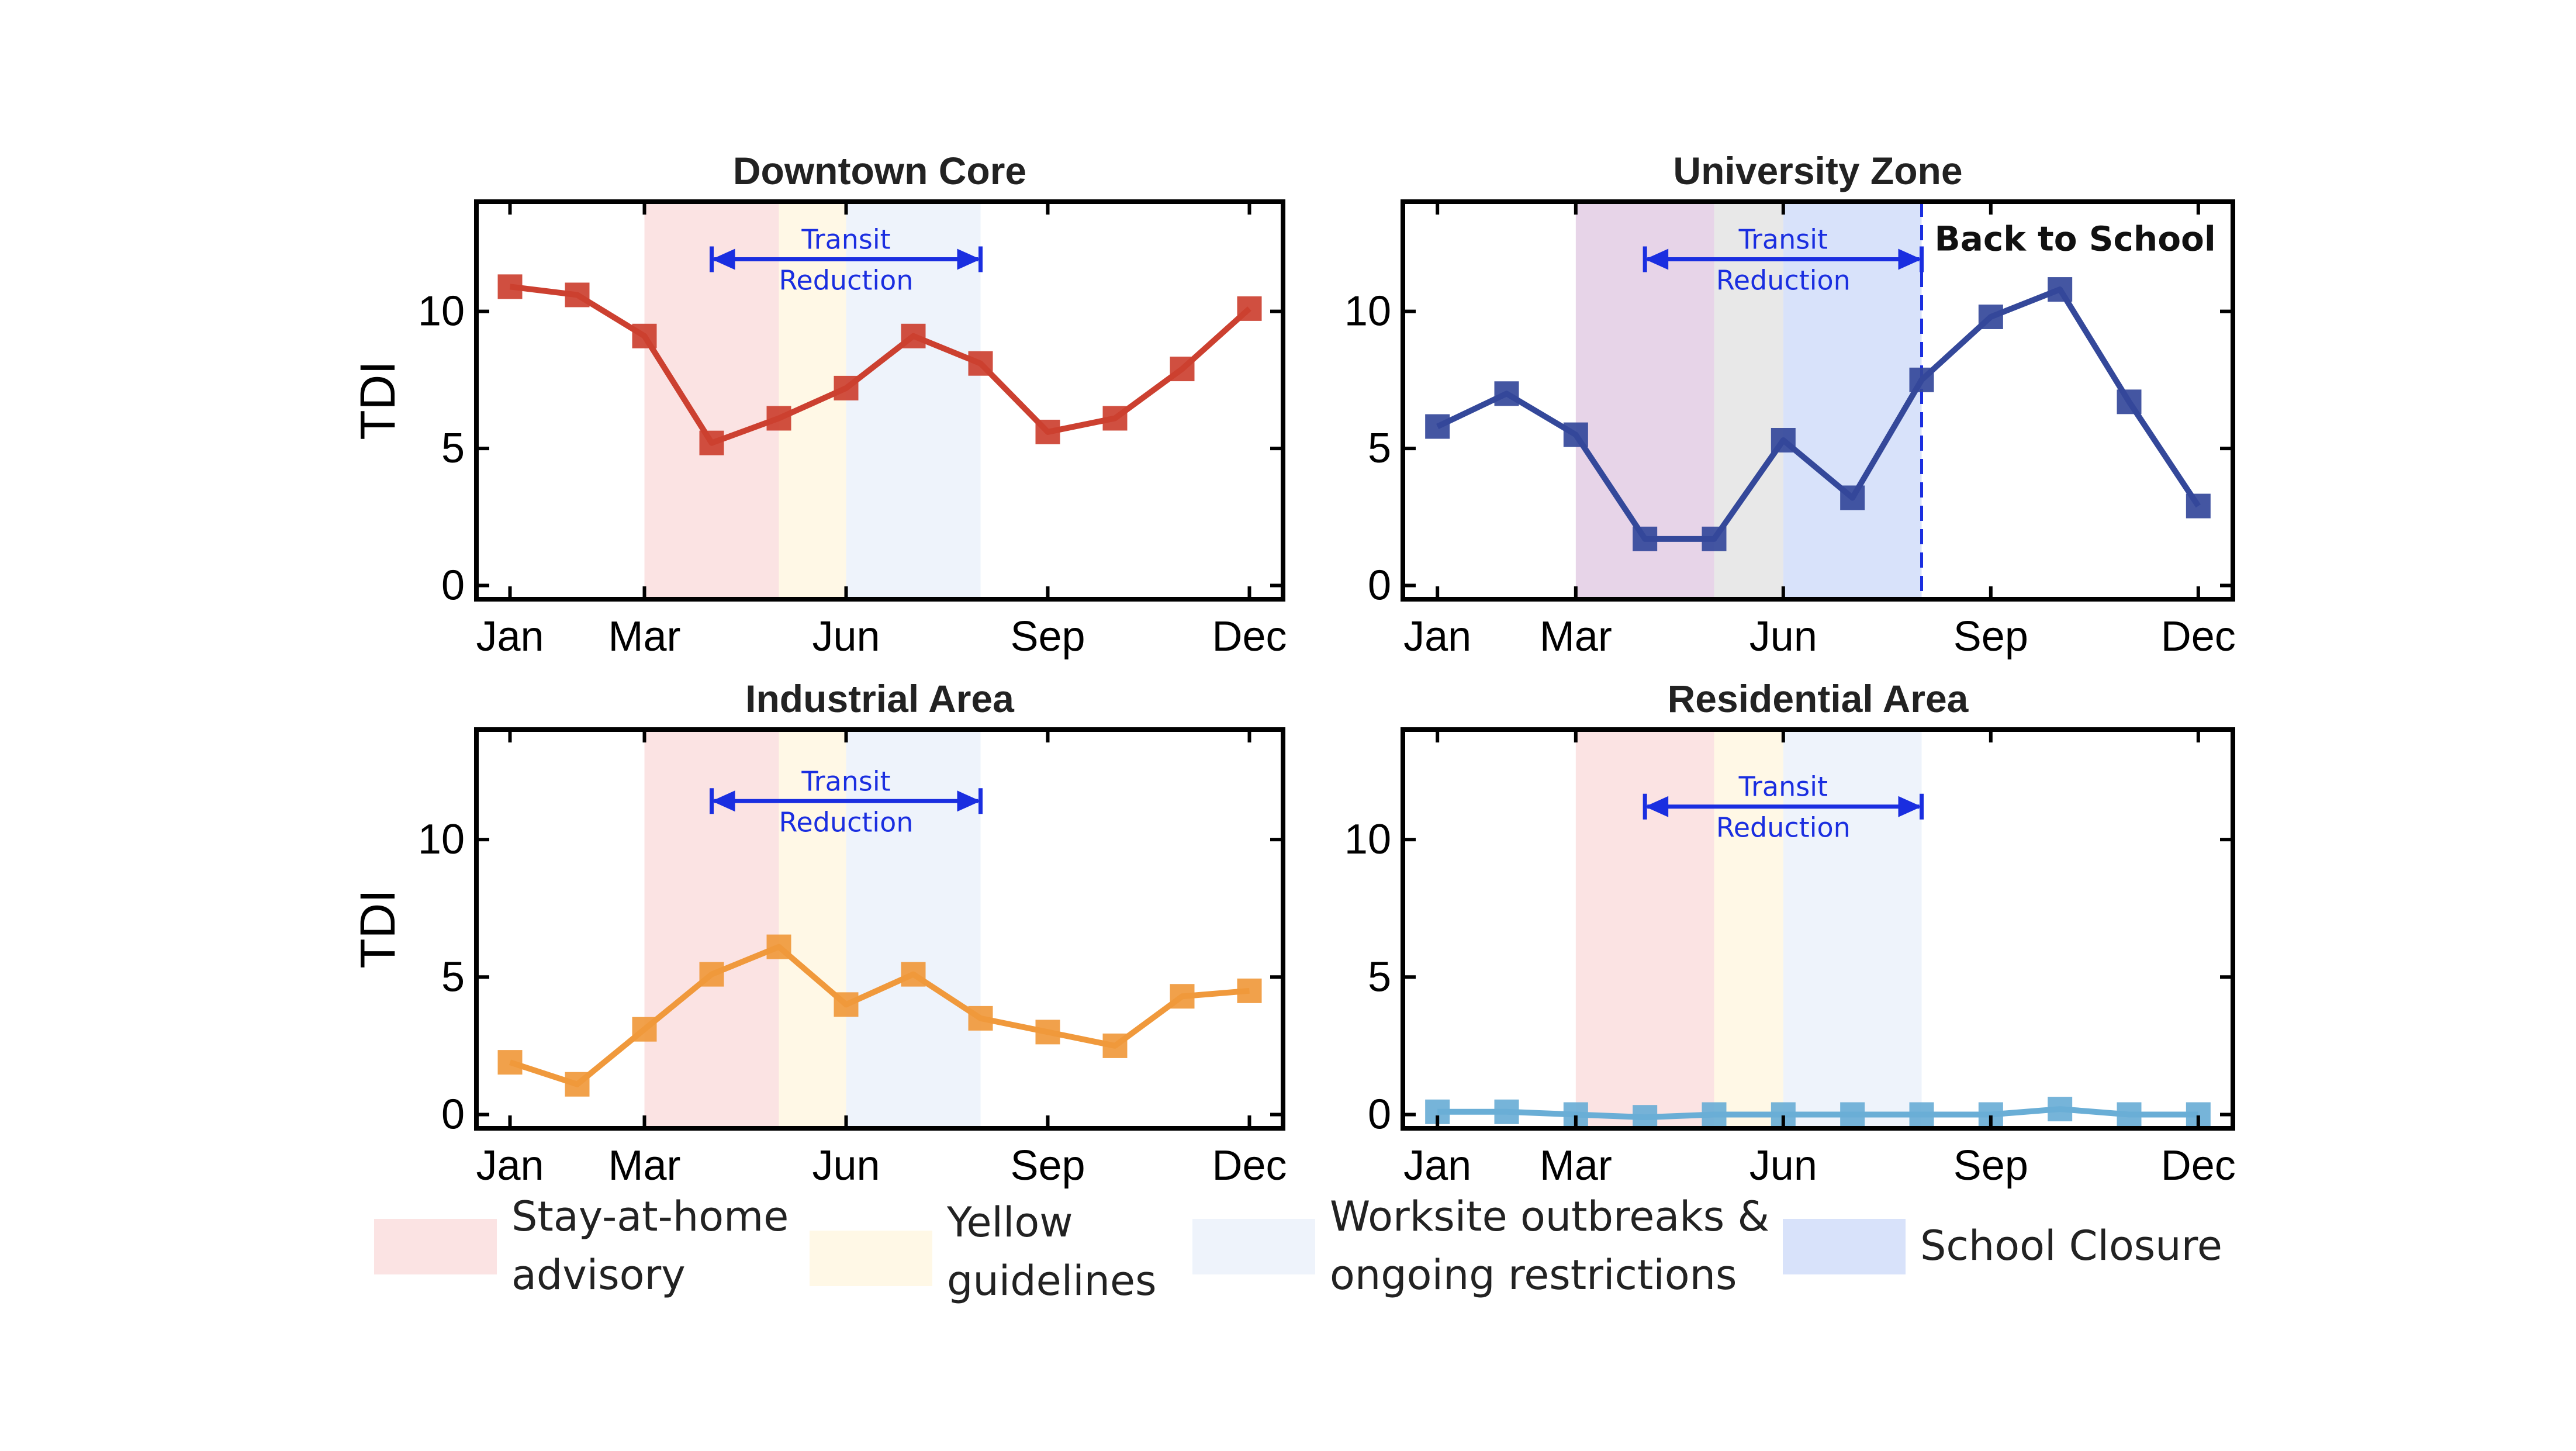 The height and width of the screenshot is (1451, 2576). I want to click on legend-label: Stay-at-home, so click(650, 1217).